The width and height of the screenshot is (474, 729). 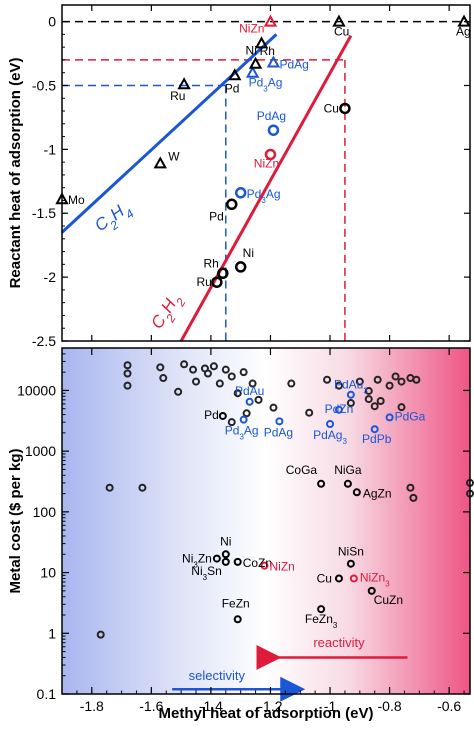 I want to click on cost-ytick-label: 1000, so click(x=40, y=451).